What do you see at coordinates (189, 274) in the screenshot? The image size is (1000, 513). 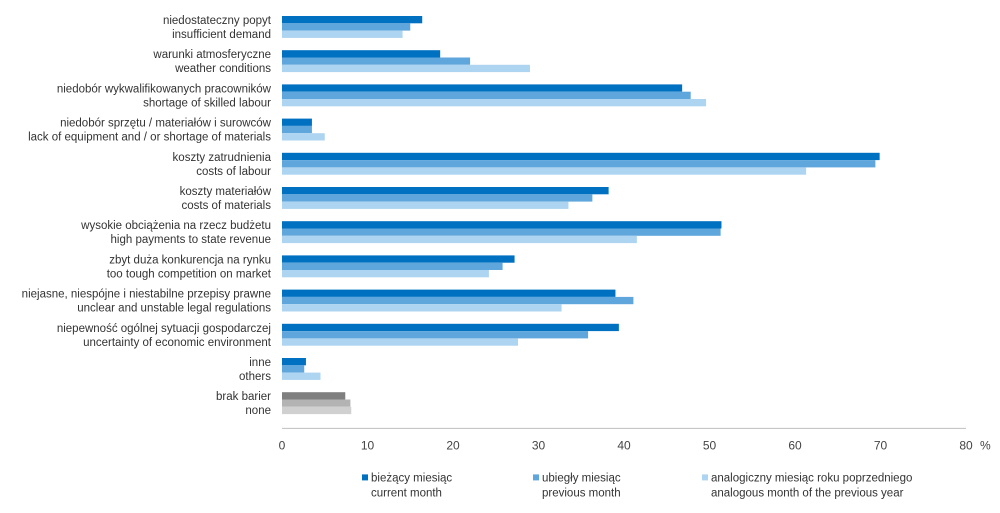 I see `category-label-en: too tough competition on market` at bounding box center [189, 274].